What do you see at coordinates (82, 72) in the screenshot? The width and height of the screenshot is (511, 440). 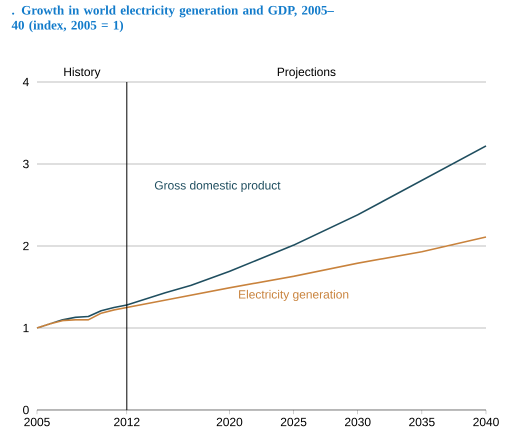 I see `text: History` at bounding box center [82, 72].